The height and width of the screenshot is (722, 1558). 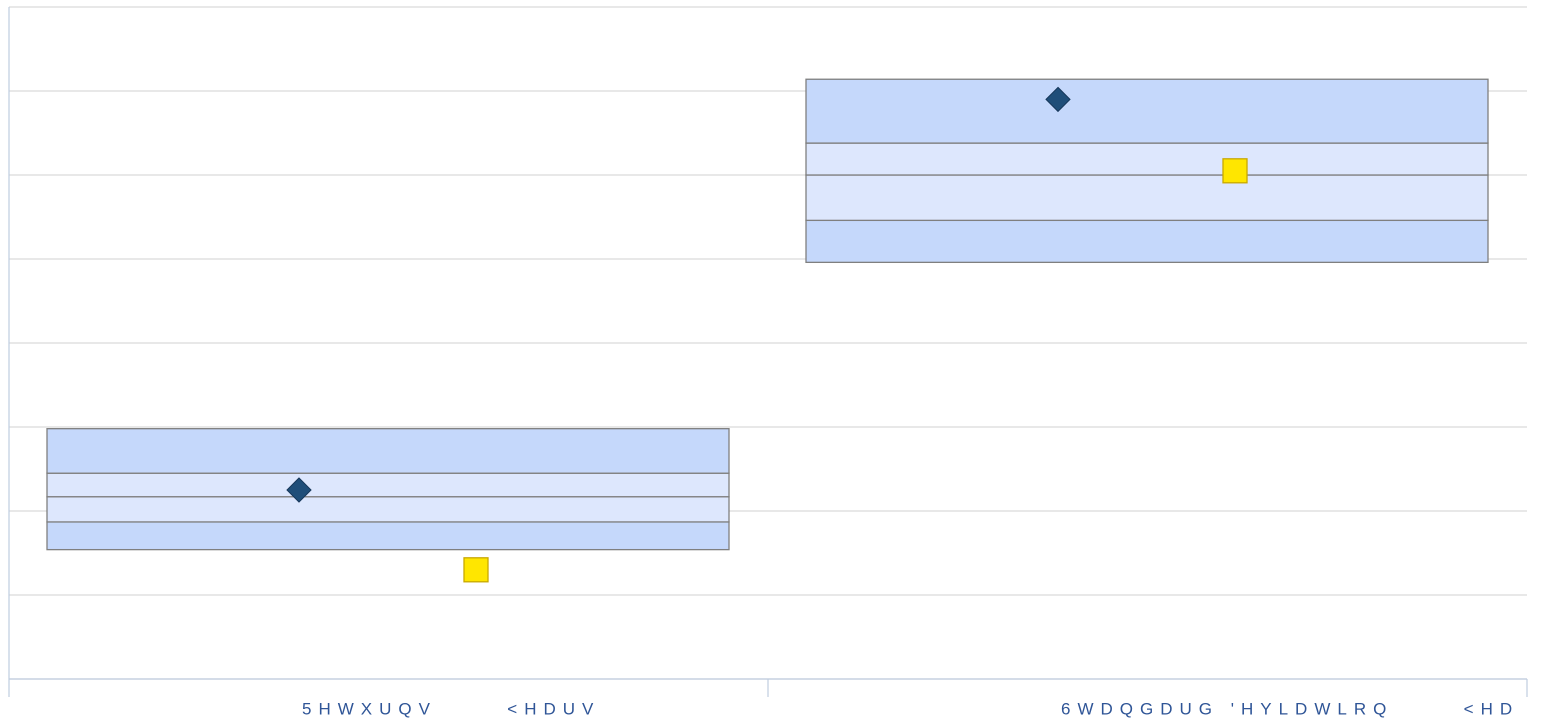 What do you see at coordinates (1290, 708) in the screenshot?
I see `x-tick-label: 6WDQGDUG 'HYLDWLRQ <HD` at bounding box center [1290, 708].